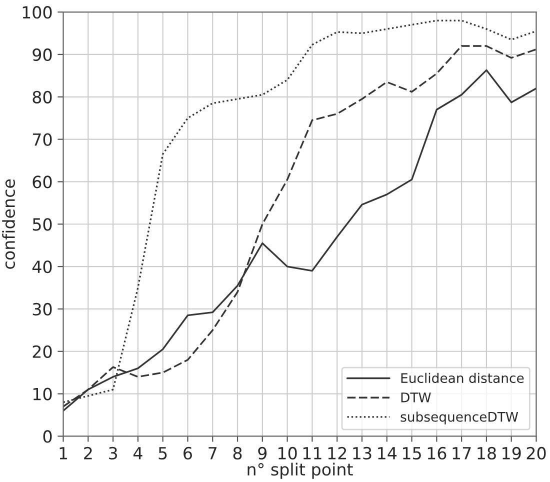 The height and width of the screenshot is (482, 550). Describe the element at coordinates (412, 453) in the screenshot. I see `x-tick-label: 15` at that location.